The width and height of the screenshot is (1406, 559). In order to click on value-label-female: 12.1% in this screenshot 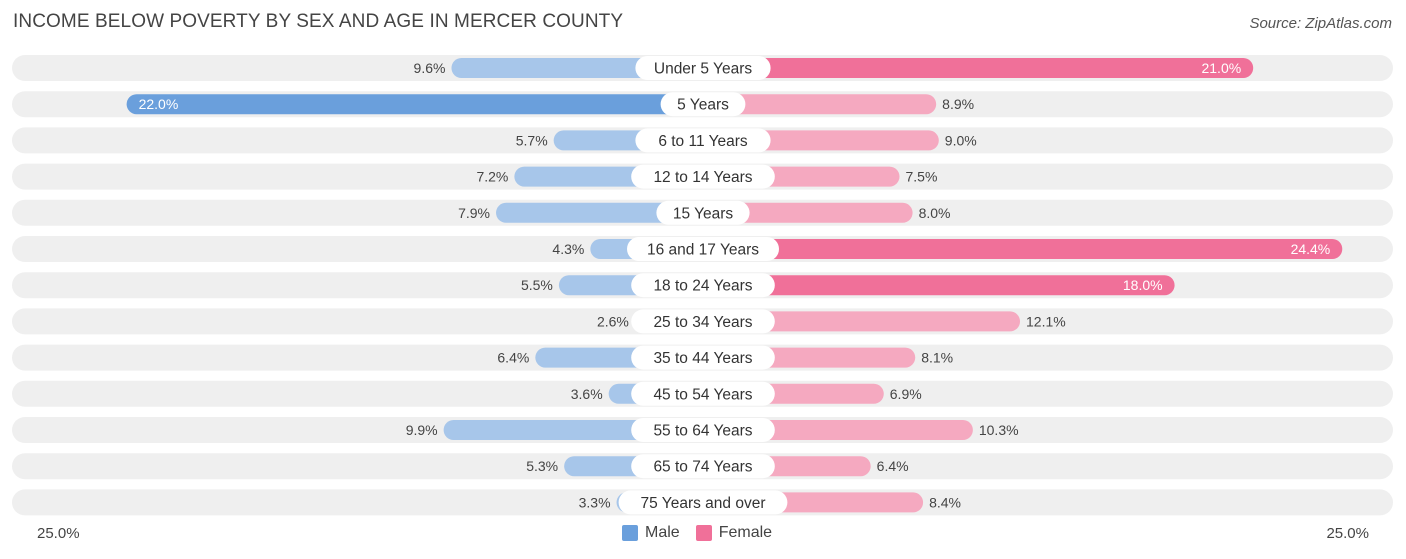, I will do `click(1046, 321)`.